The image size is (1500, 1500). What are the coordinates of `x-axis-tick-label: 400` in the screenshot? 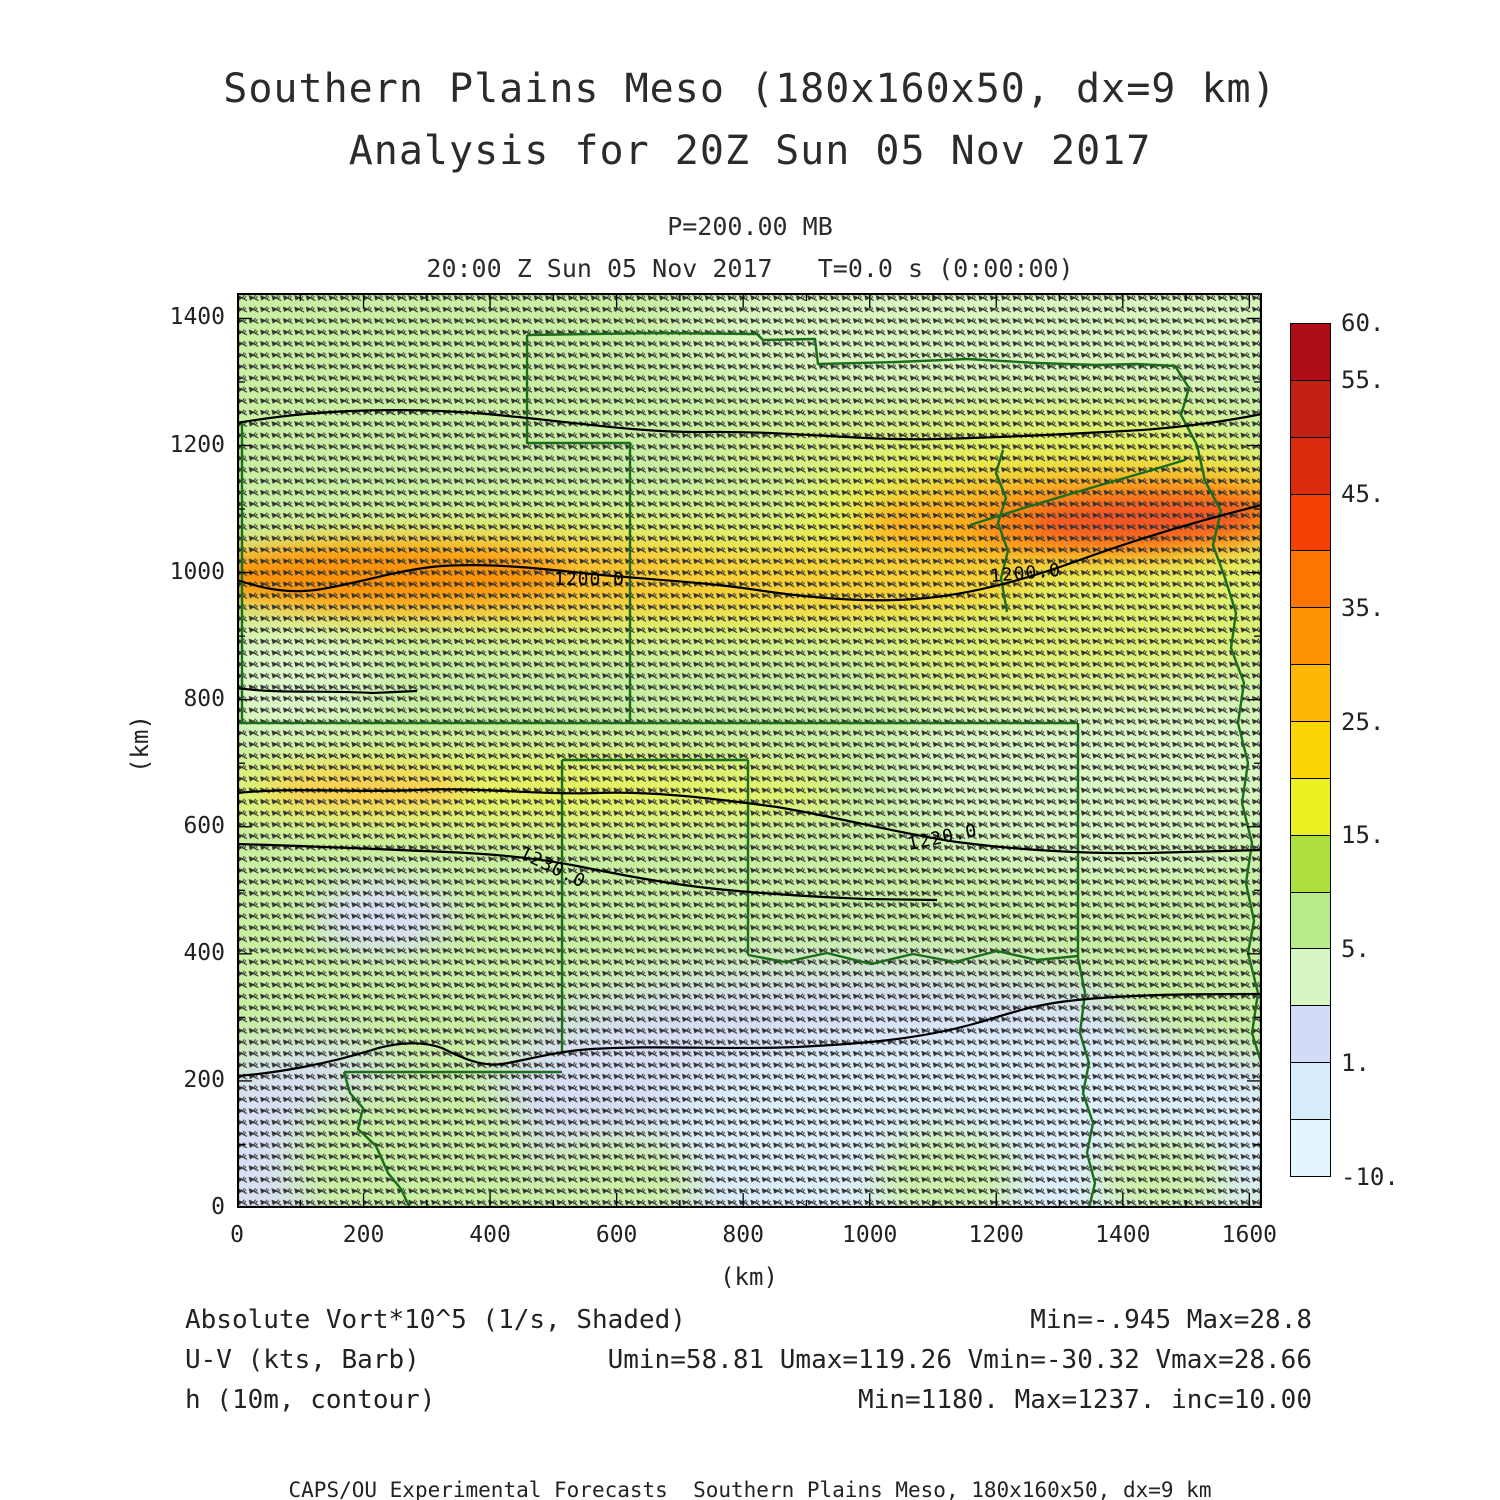 It's located at (490, 1235).